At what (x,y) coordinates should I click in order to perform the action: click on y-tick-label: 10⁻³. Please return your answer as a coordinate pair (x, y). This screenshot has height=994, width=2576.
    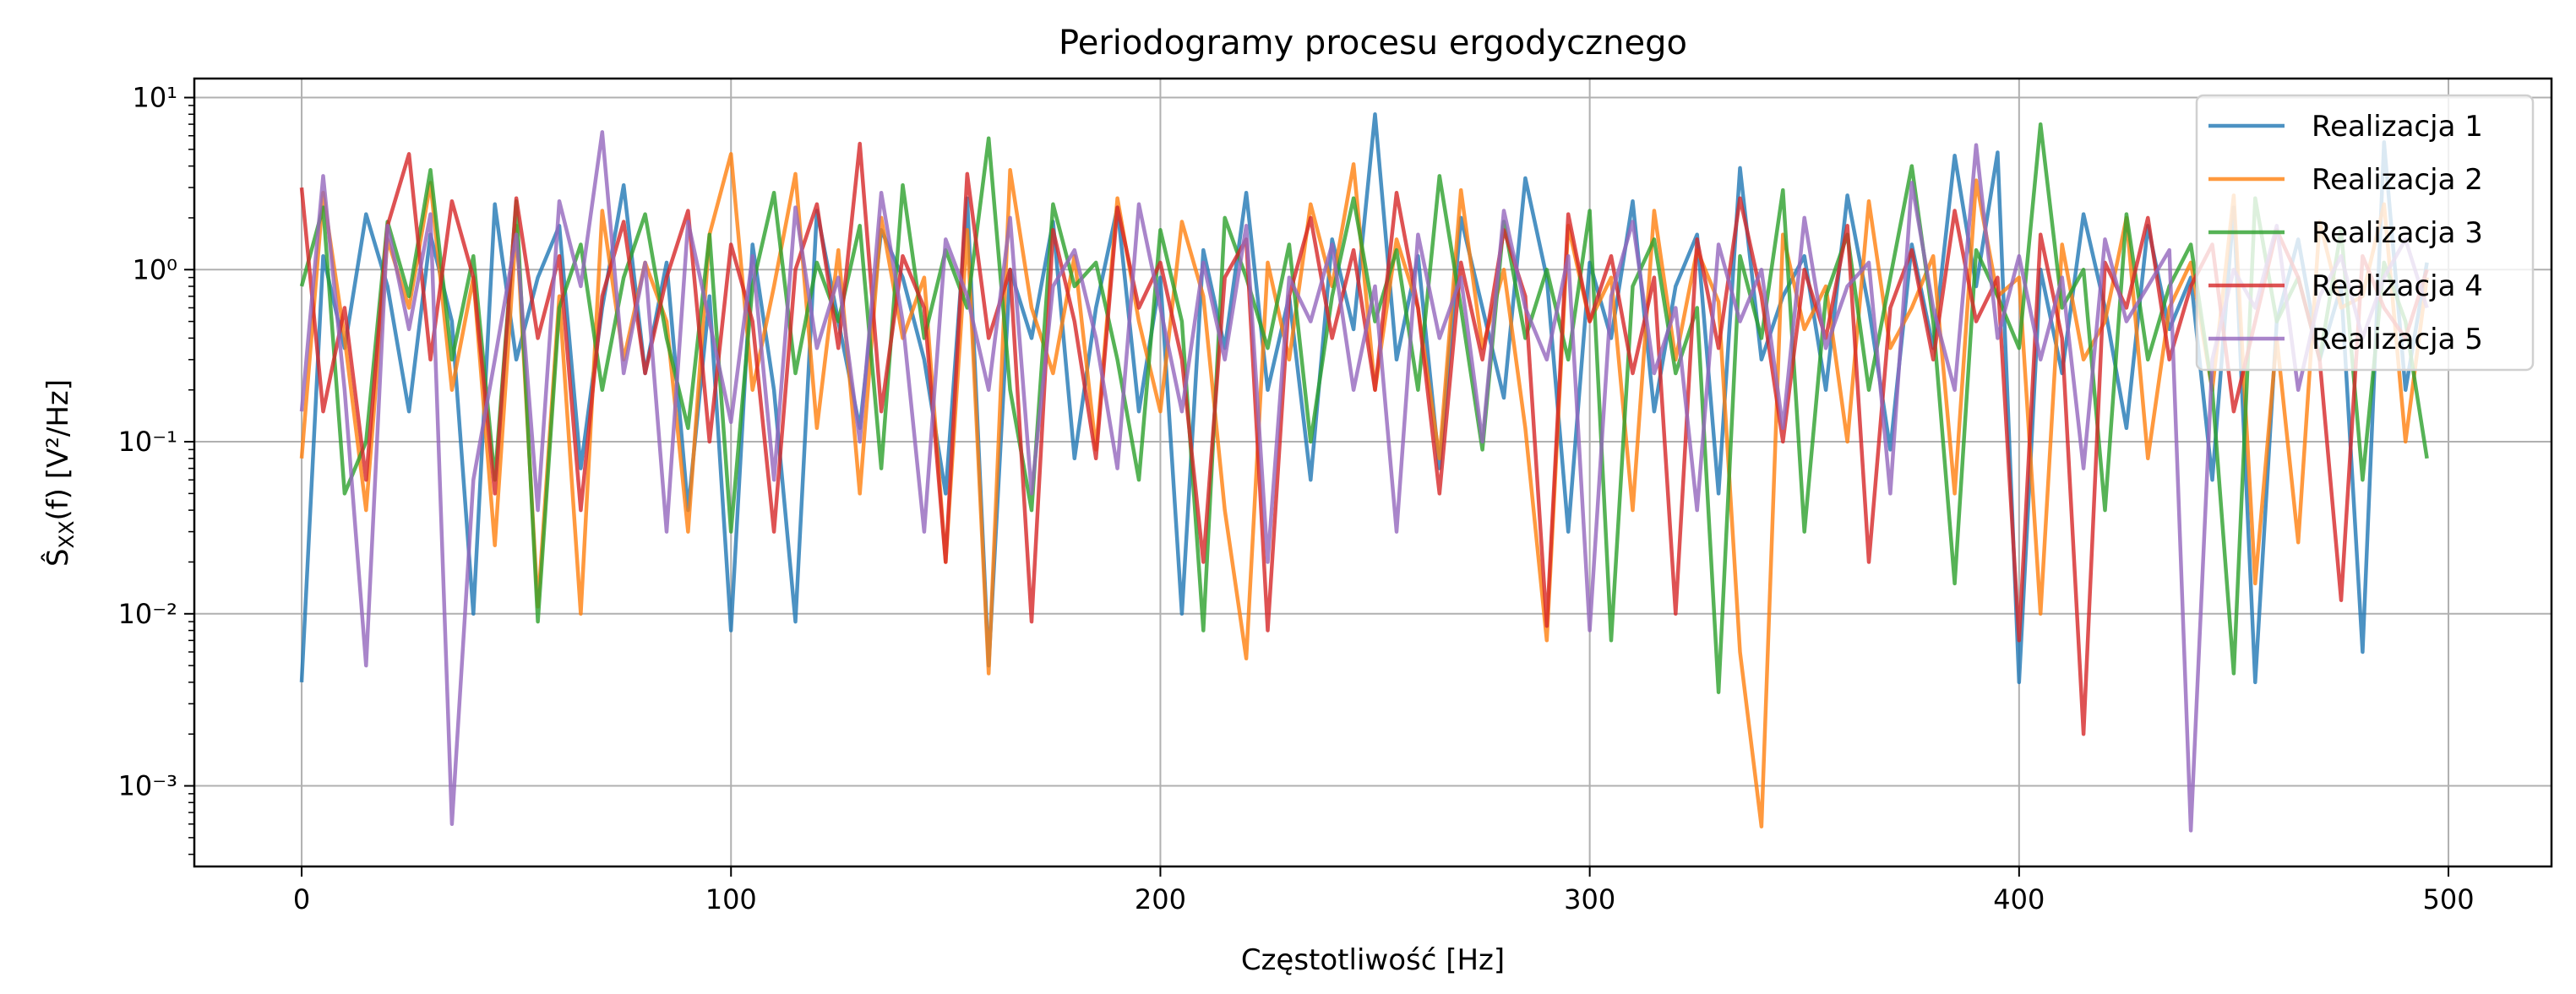
    Looking at the image, I should click on (147, 786).